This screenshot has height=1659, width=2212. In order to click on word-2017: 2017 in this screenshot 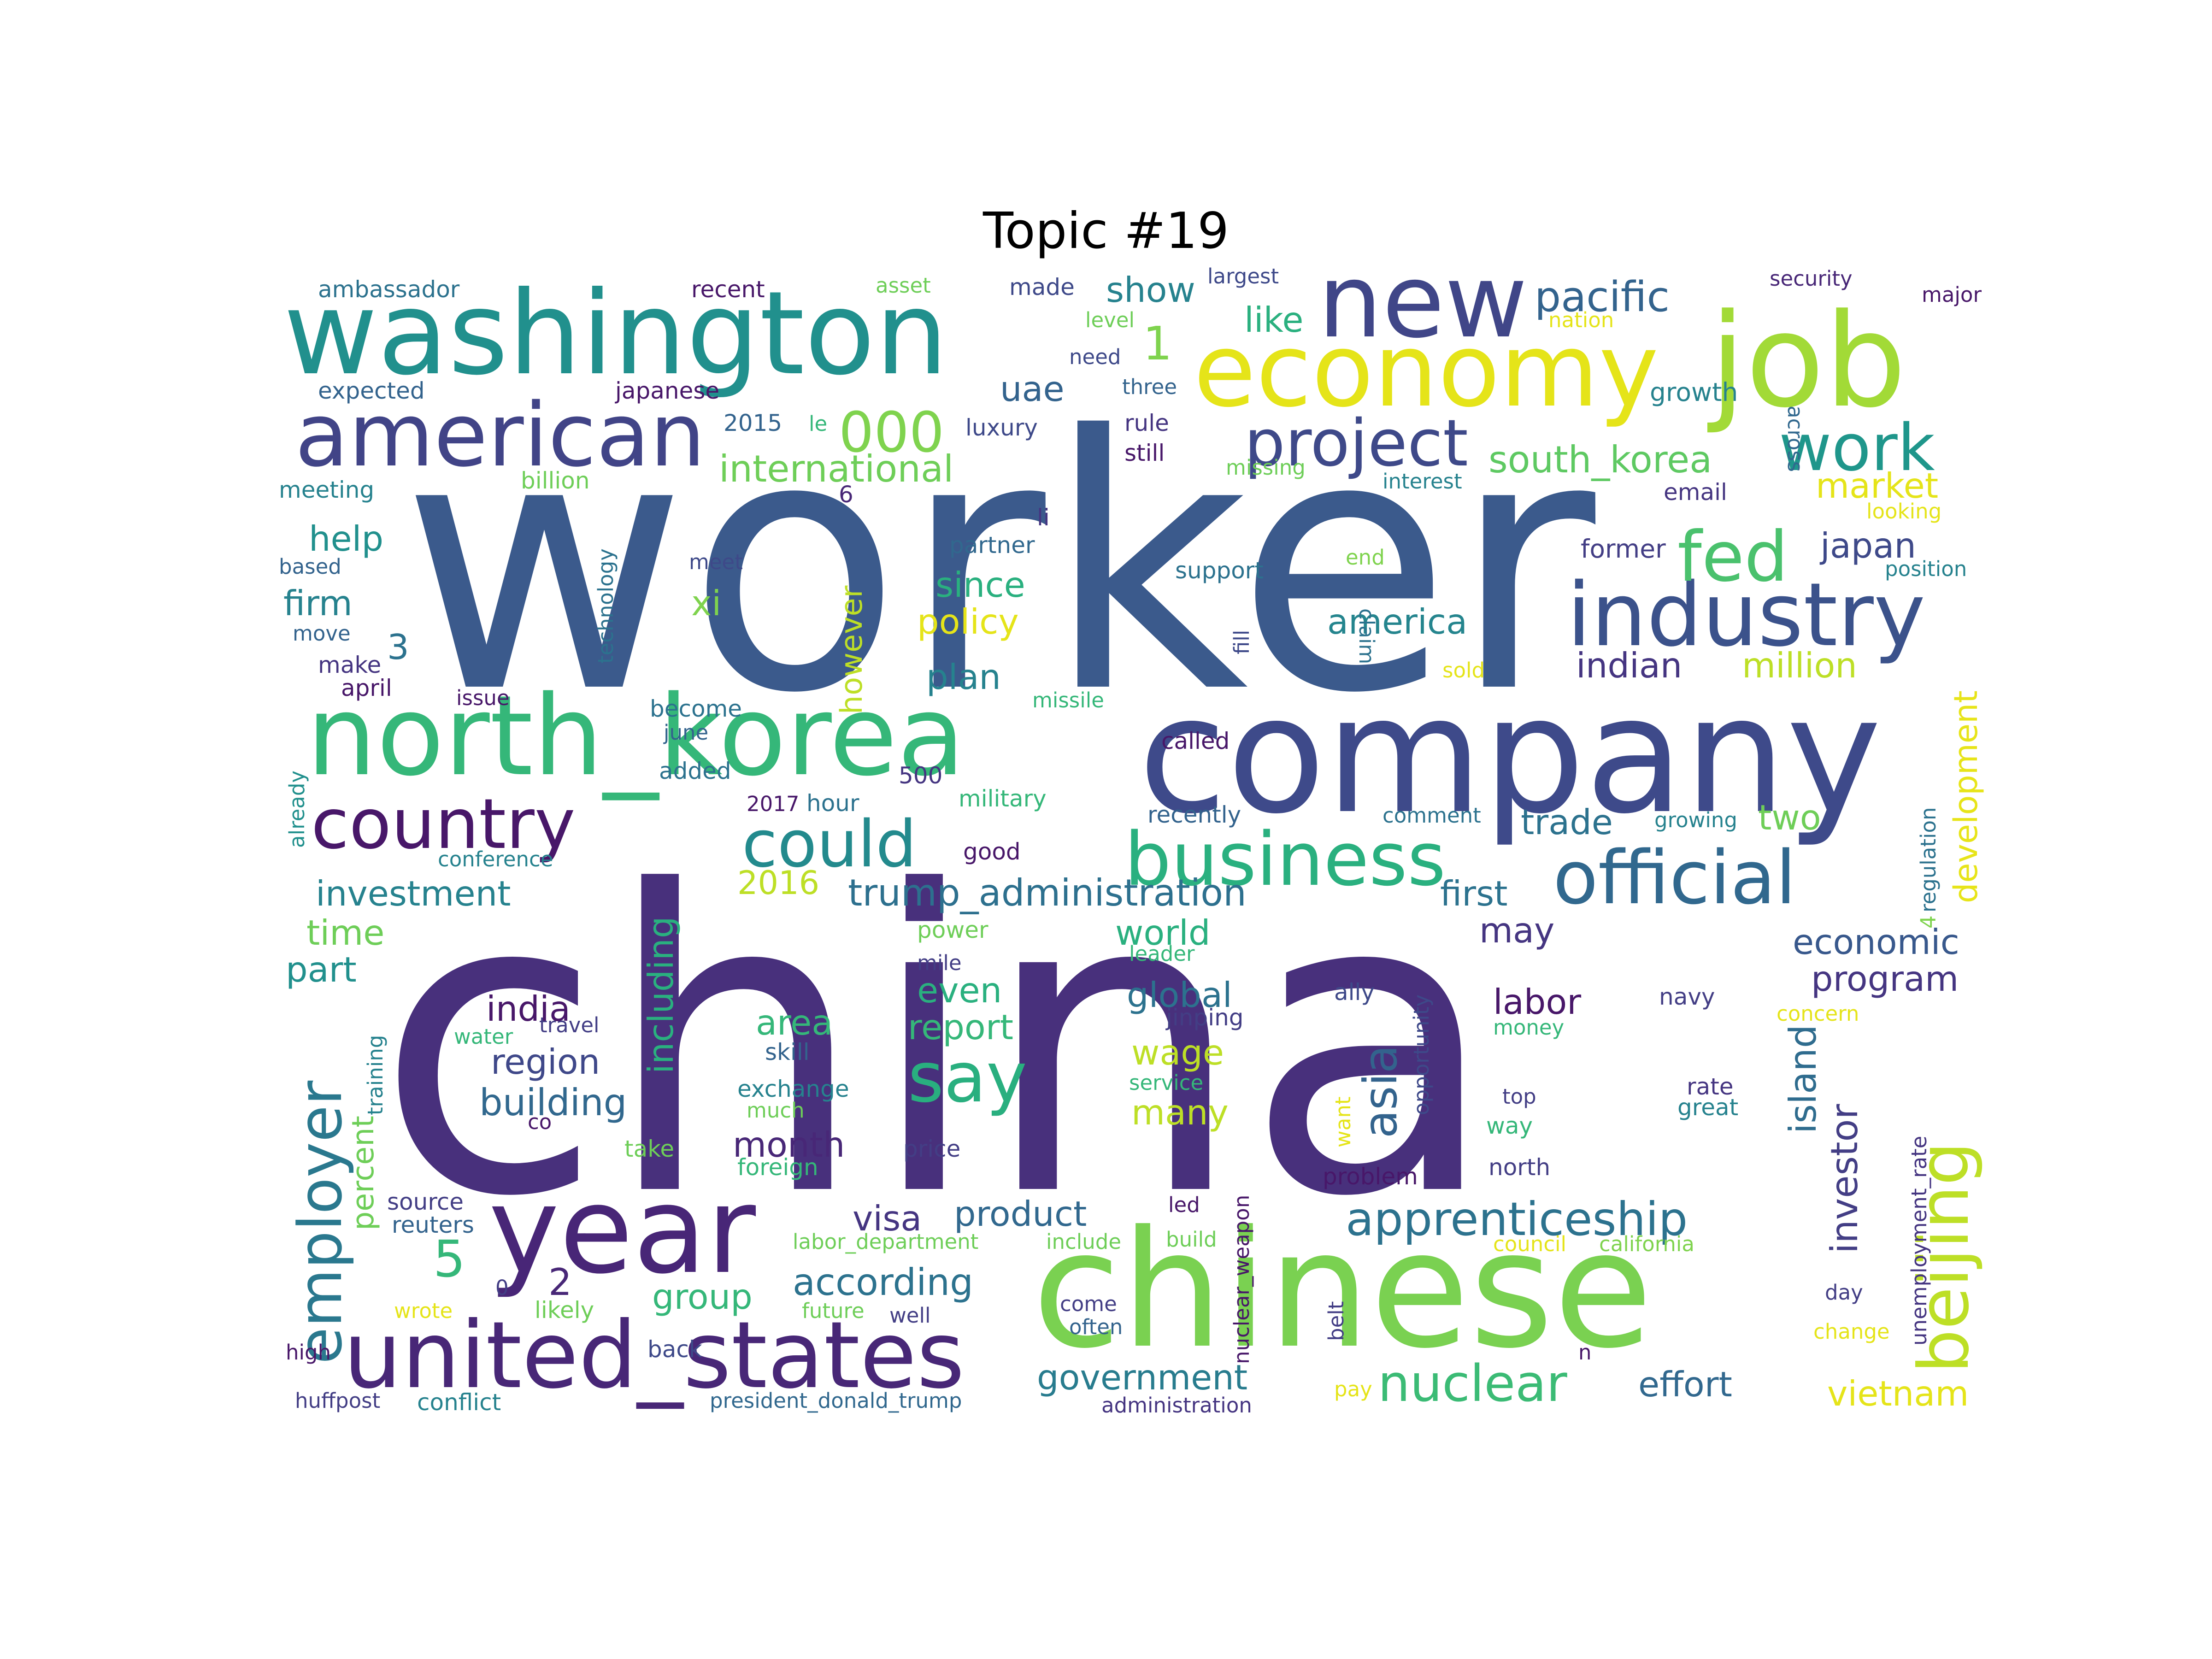, I will do `click(773, 804)`.